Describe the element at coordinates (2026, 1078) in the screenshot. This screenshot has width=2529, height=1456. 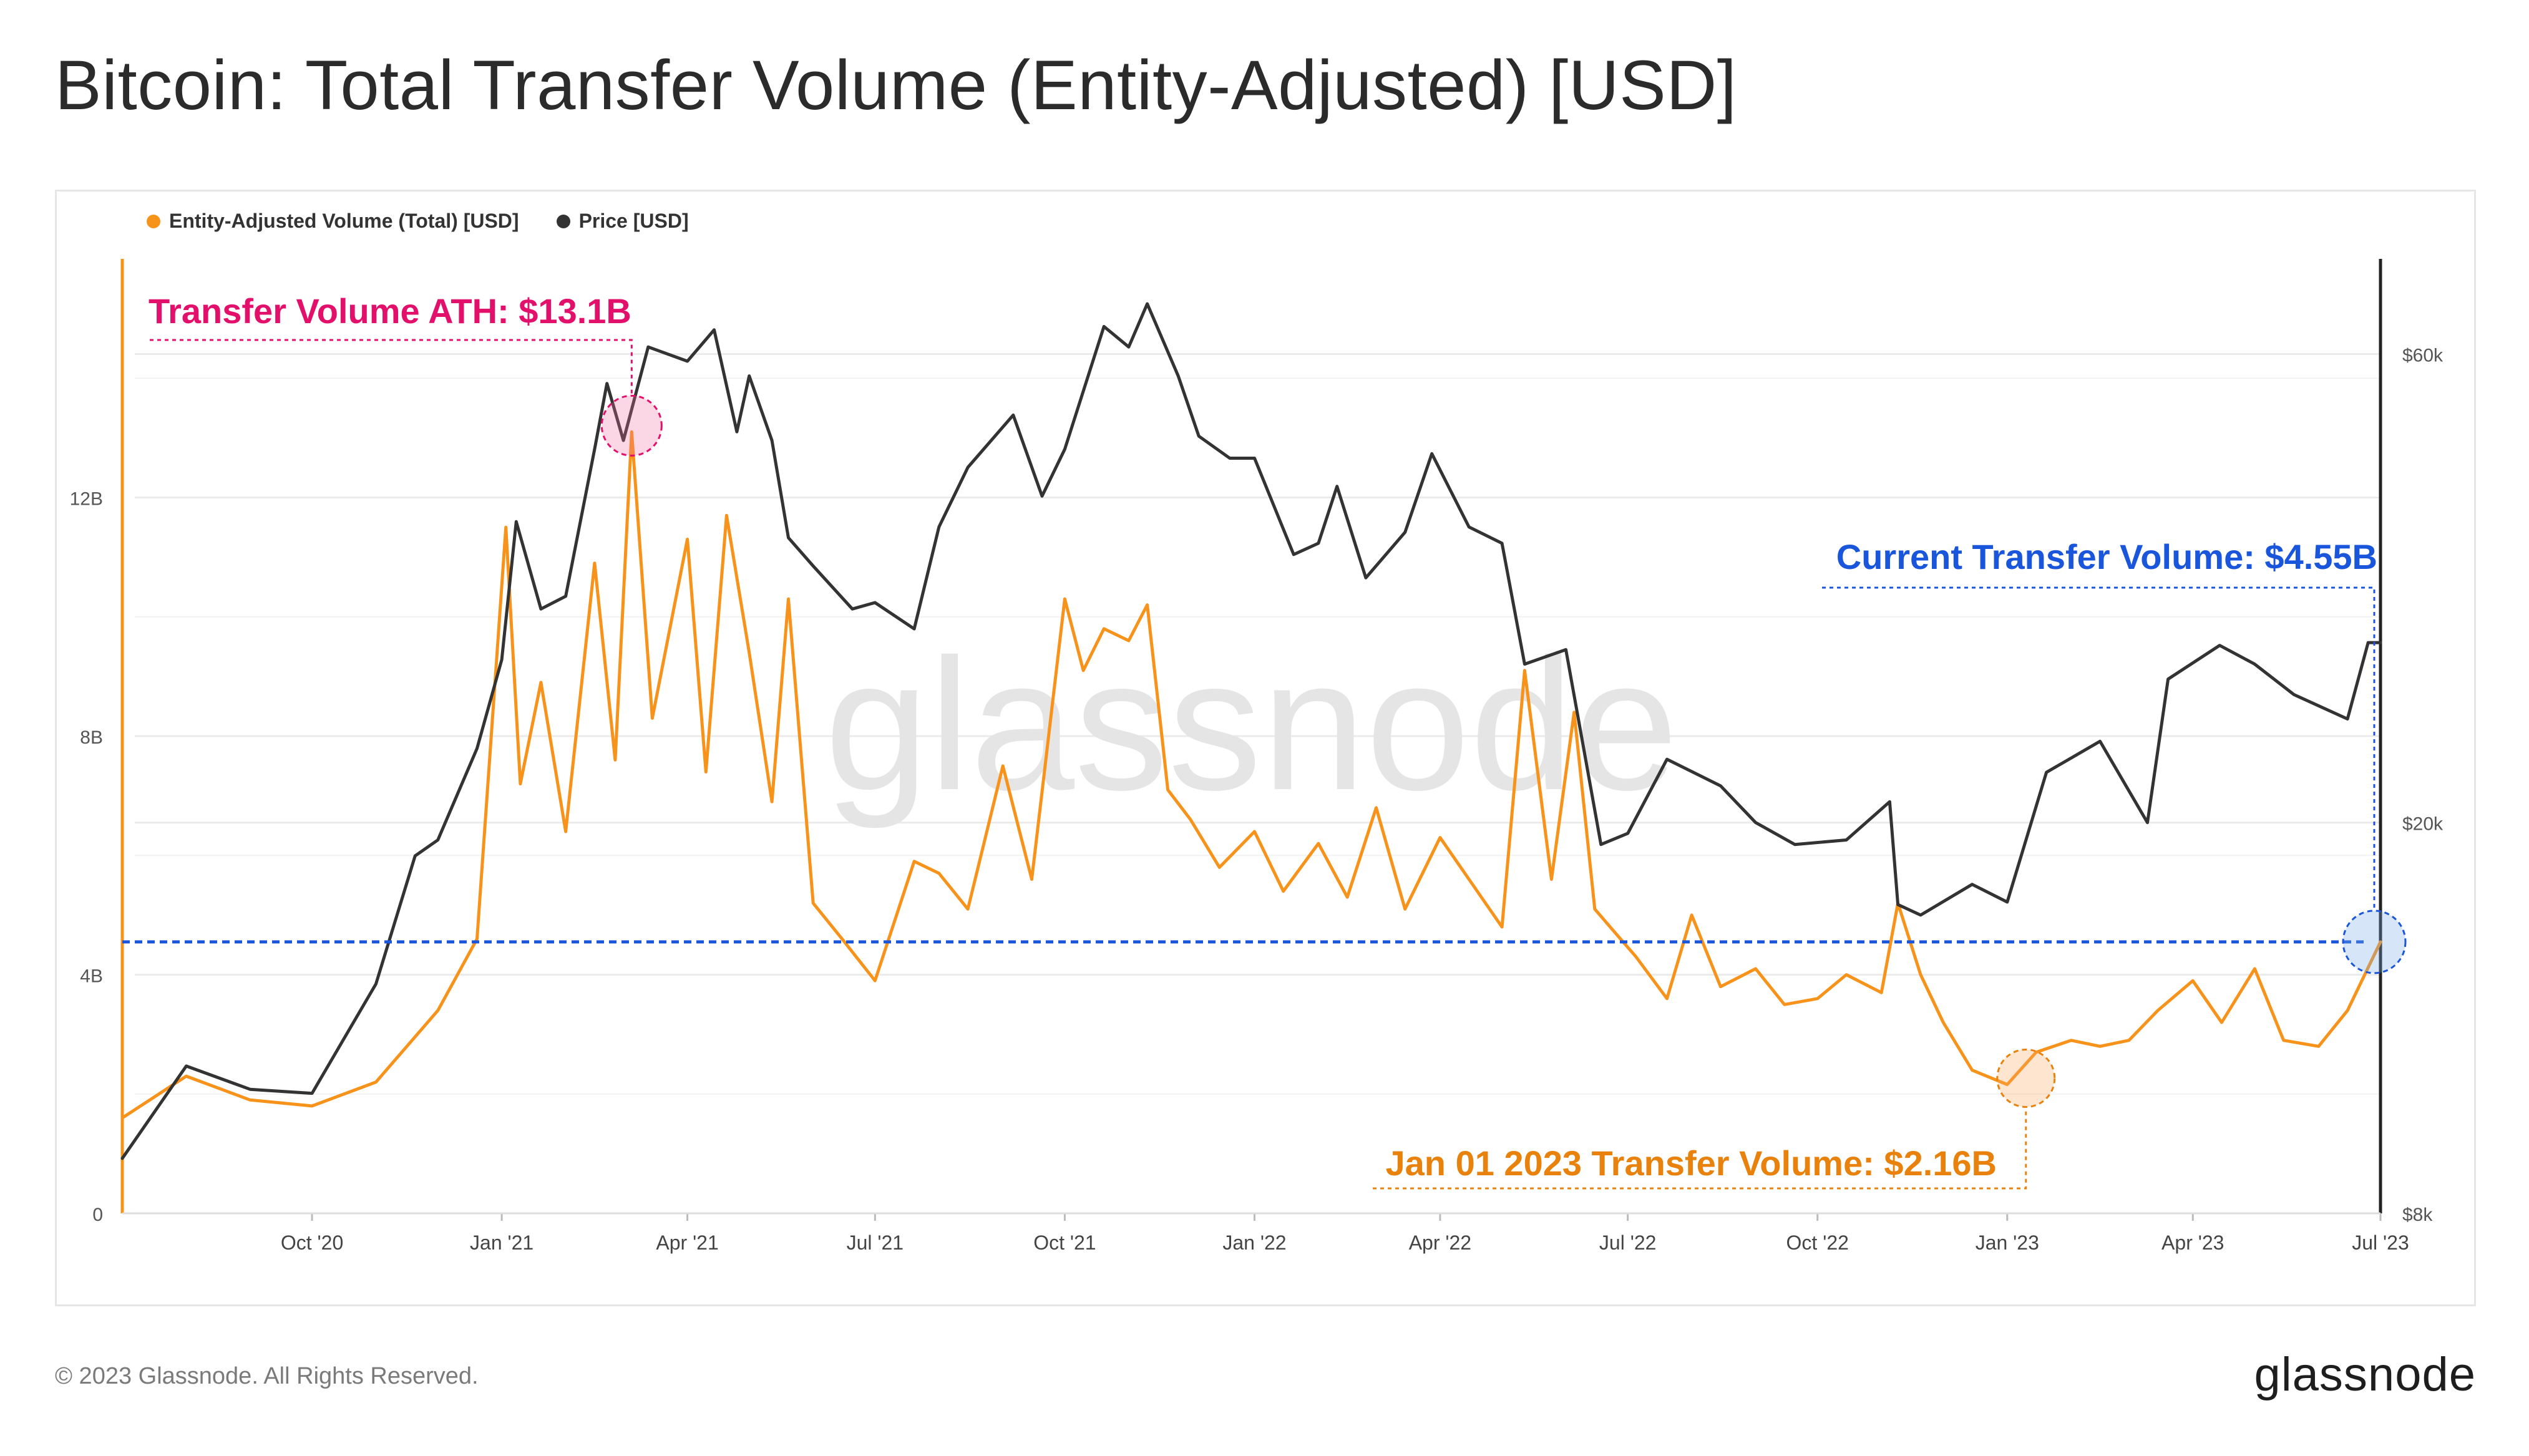
I see `jan2023-marker-circle` at that location.